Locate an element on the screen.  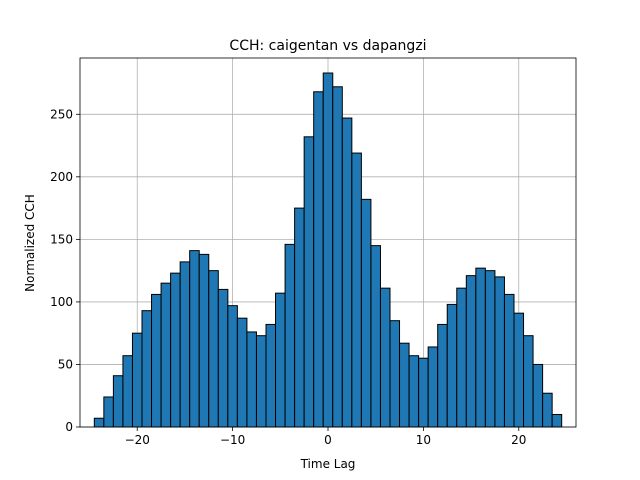
y-tick-label: 250 is located at coordinates (61, 114).